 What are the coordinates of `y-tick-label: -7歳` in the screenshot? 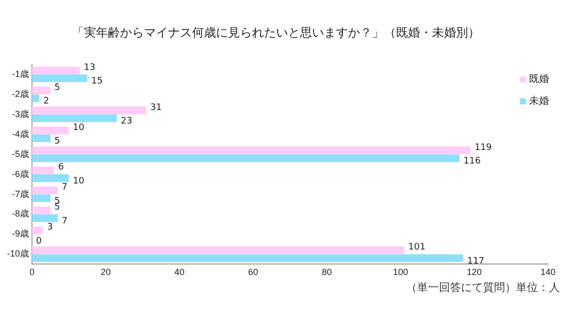 It's located at (21, 193).